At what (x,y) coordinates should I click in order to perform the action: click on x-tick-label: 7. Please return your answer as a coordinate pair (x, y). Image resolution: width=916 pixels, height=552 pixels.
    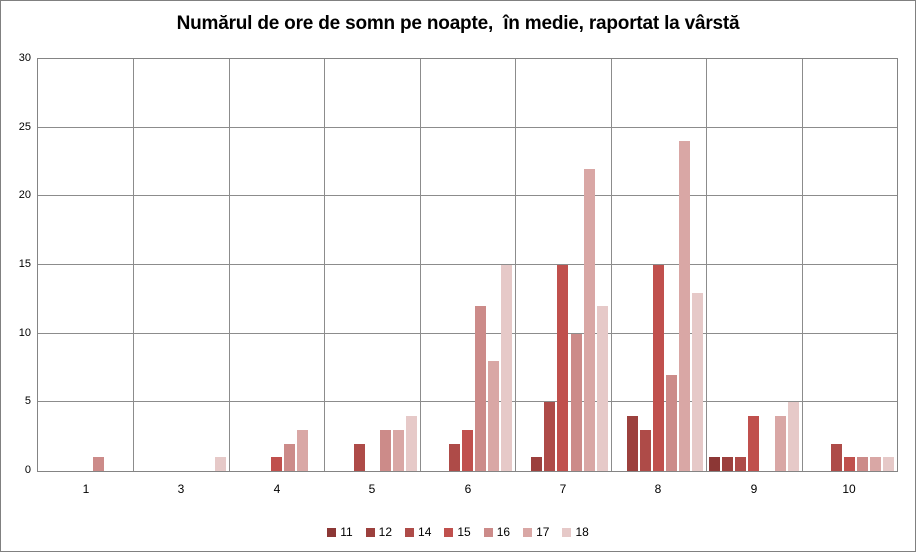
    Looking at the image, I should click on (563, 489).